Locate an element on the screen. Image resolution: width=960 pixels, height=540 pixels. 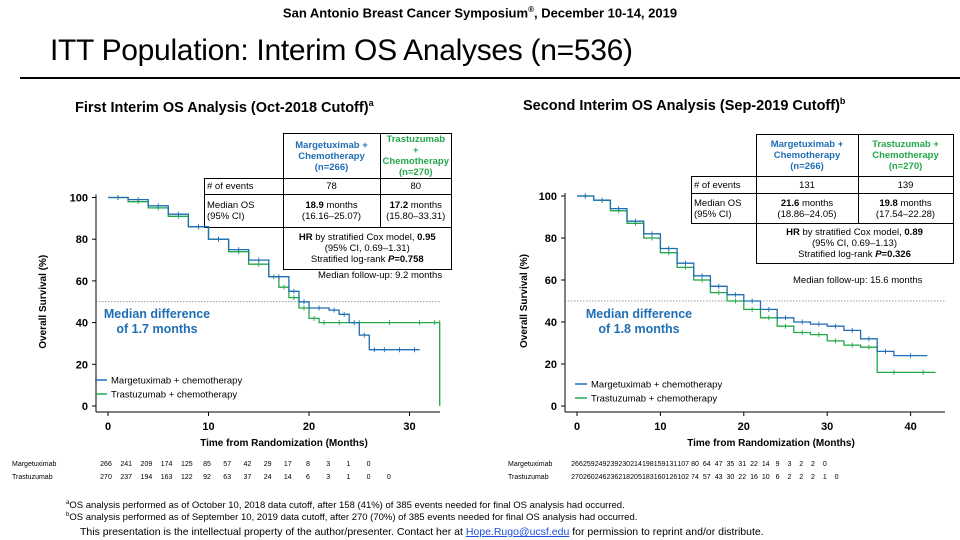
chart1-at-risk-label: Margetuximab is located at coordinates (34, 464).